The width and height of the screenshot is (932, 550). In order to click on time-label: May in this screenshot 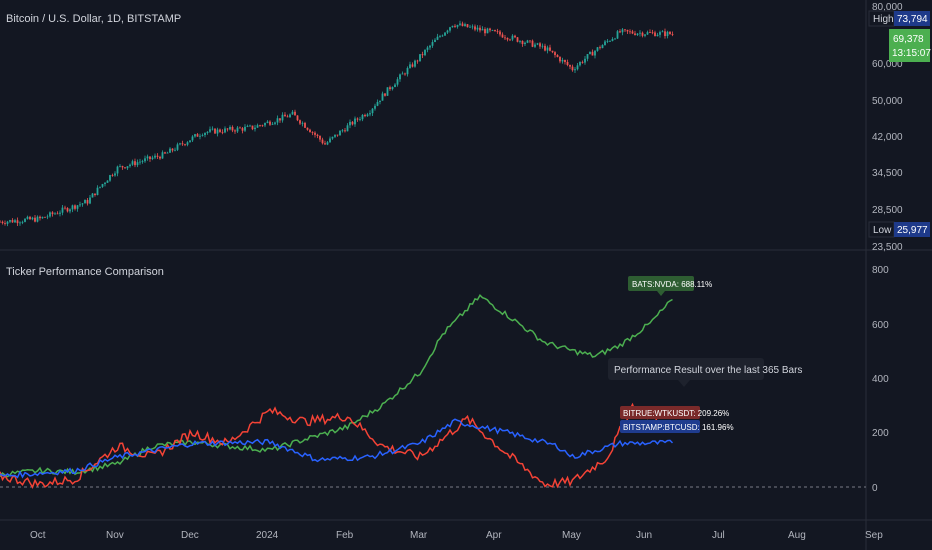, I will do `click(571, 535)`.